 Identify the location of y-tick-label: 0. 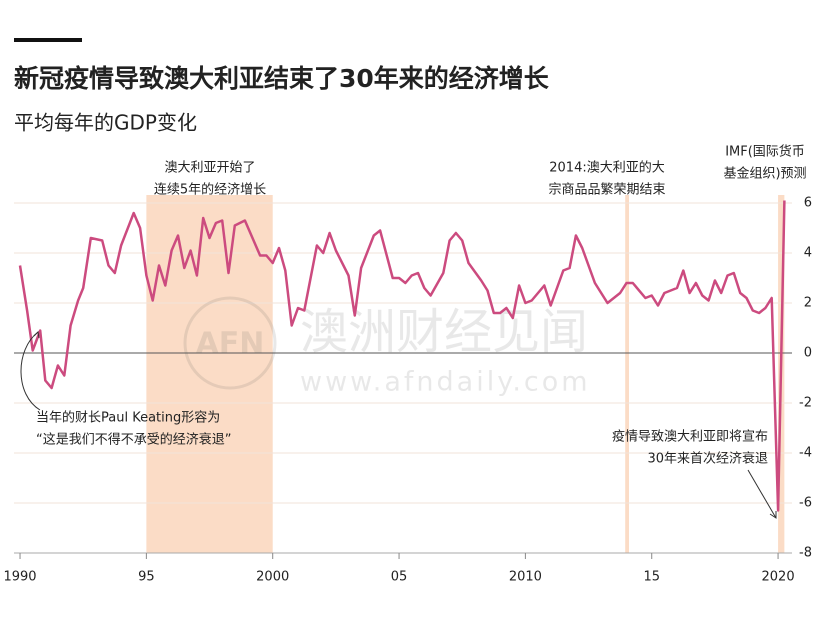
(808, 353).